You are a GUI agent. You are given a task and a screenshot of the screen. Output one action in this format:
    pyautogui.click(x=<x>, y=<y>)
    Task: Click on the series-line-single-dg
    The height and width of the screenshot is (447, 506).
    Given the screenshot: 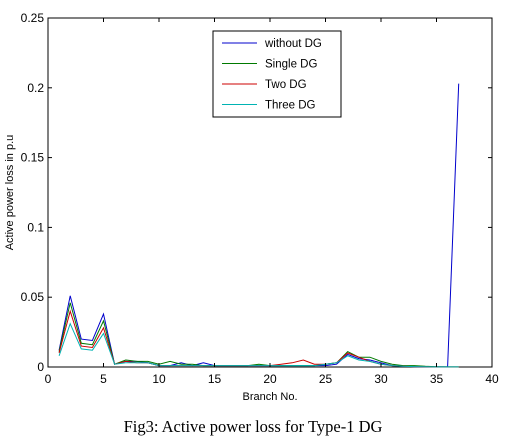 What is the action you would take?
    pyautogui.click(x=258, y=335)
    